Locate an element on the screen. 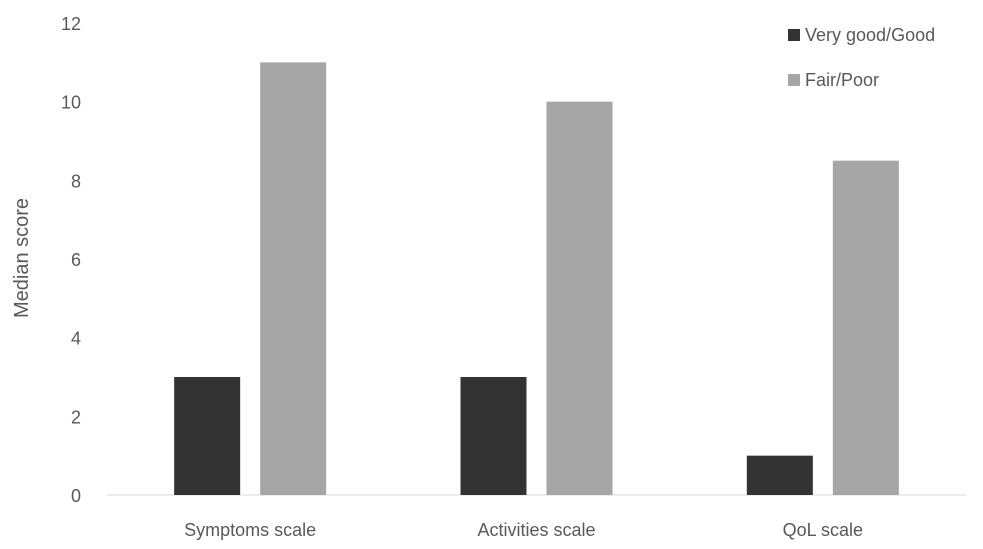 The width and height of the screenshot is (983, 549). legend-label: Fair/Poor is located at coordinates (842, 80).